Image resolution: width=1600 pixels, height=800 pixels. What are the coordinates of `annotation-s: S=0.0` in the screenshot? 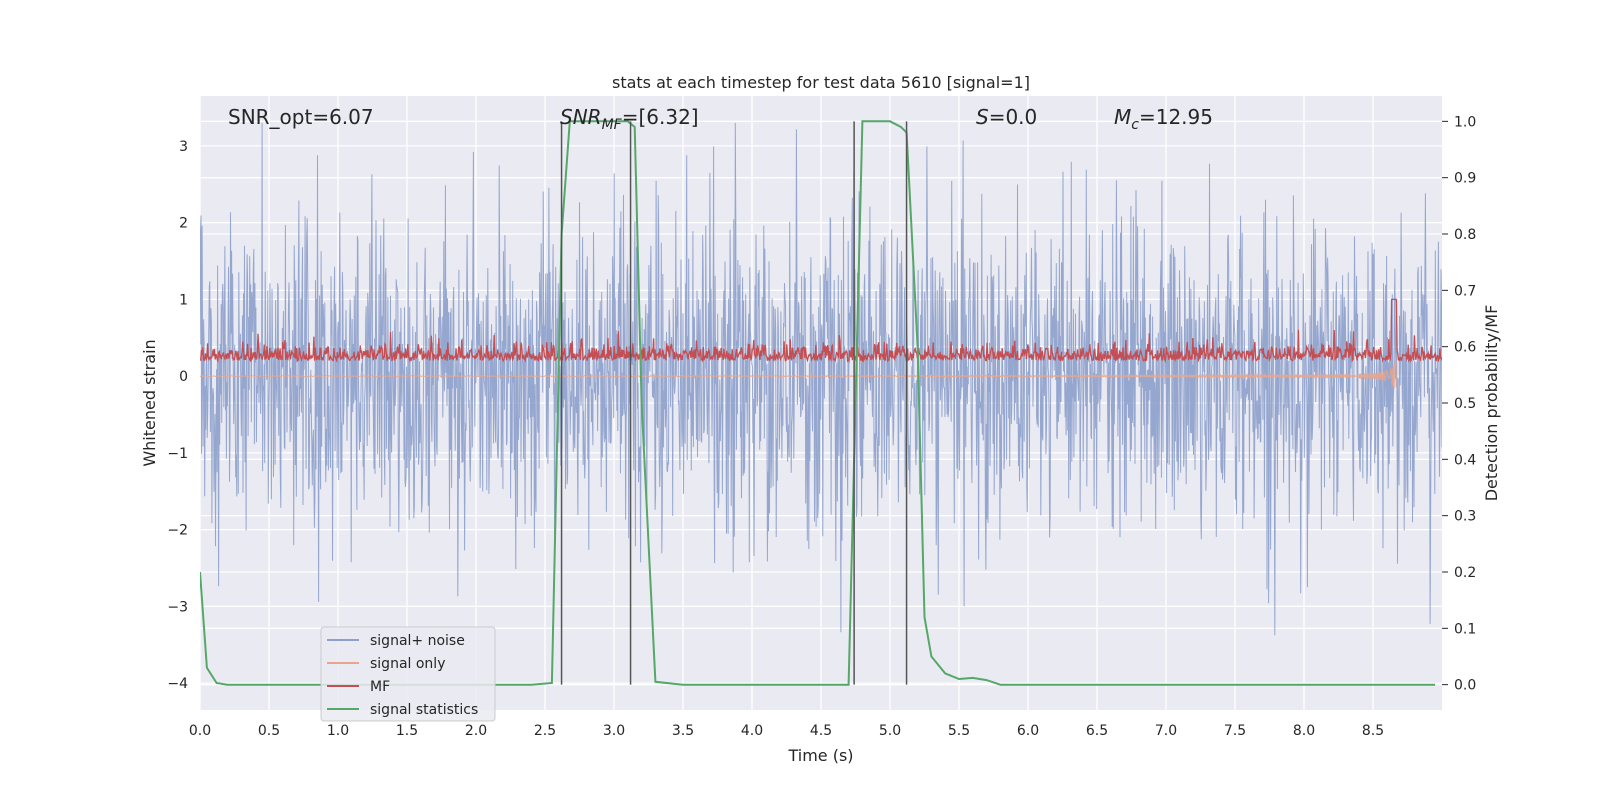 It's located at (1006, 117).